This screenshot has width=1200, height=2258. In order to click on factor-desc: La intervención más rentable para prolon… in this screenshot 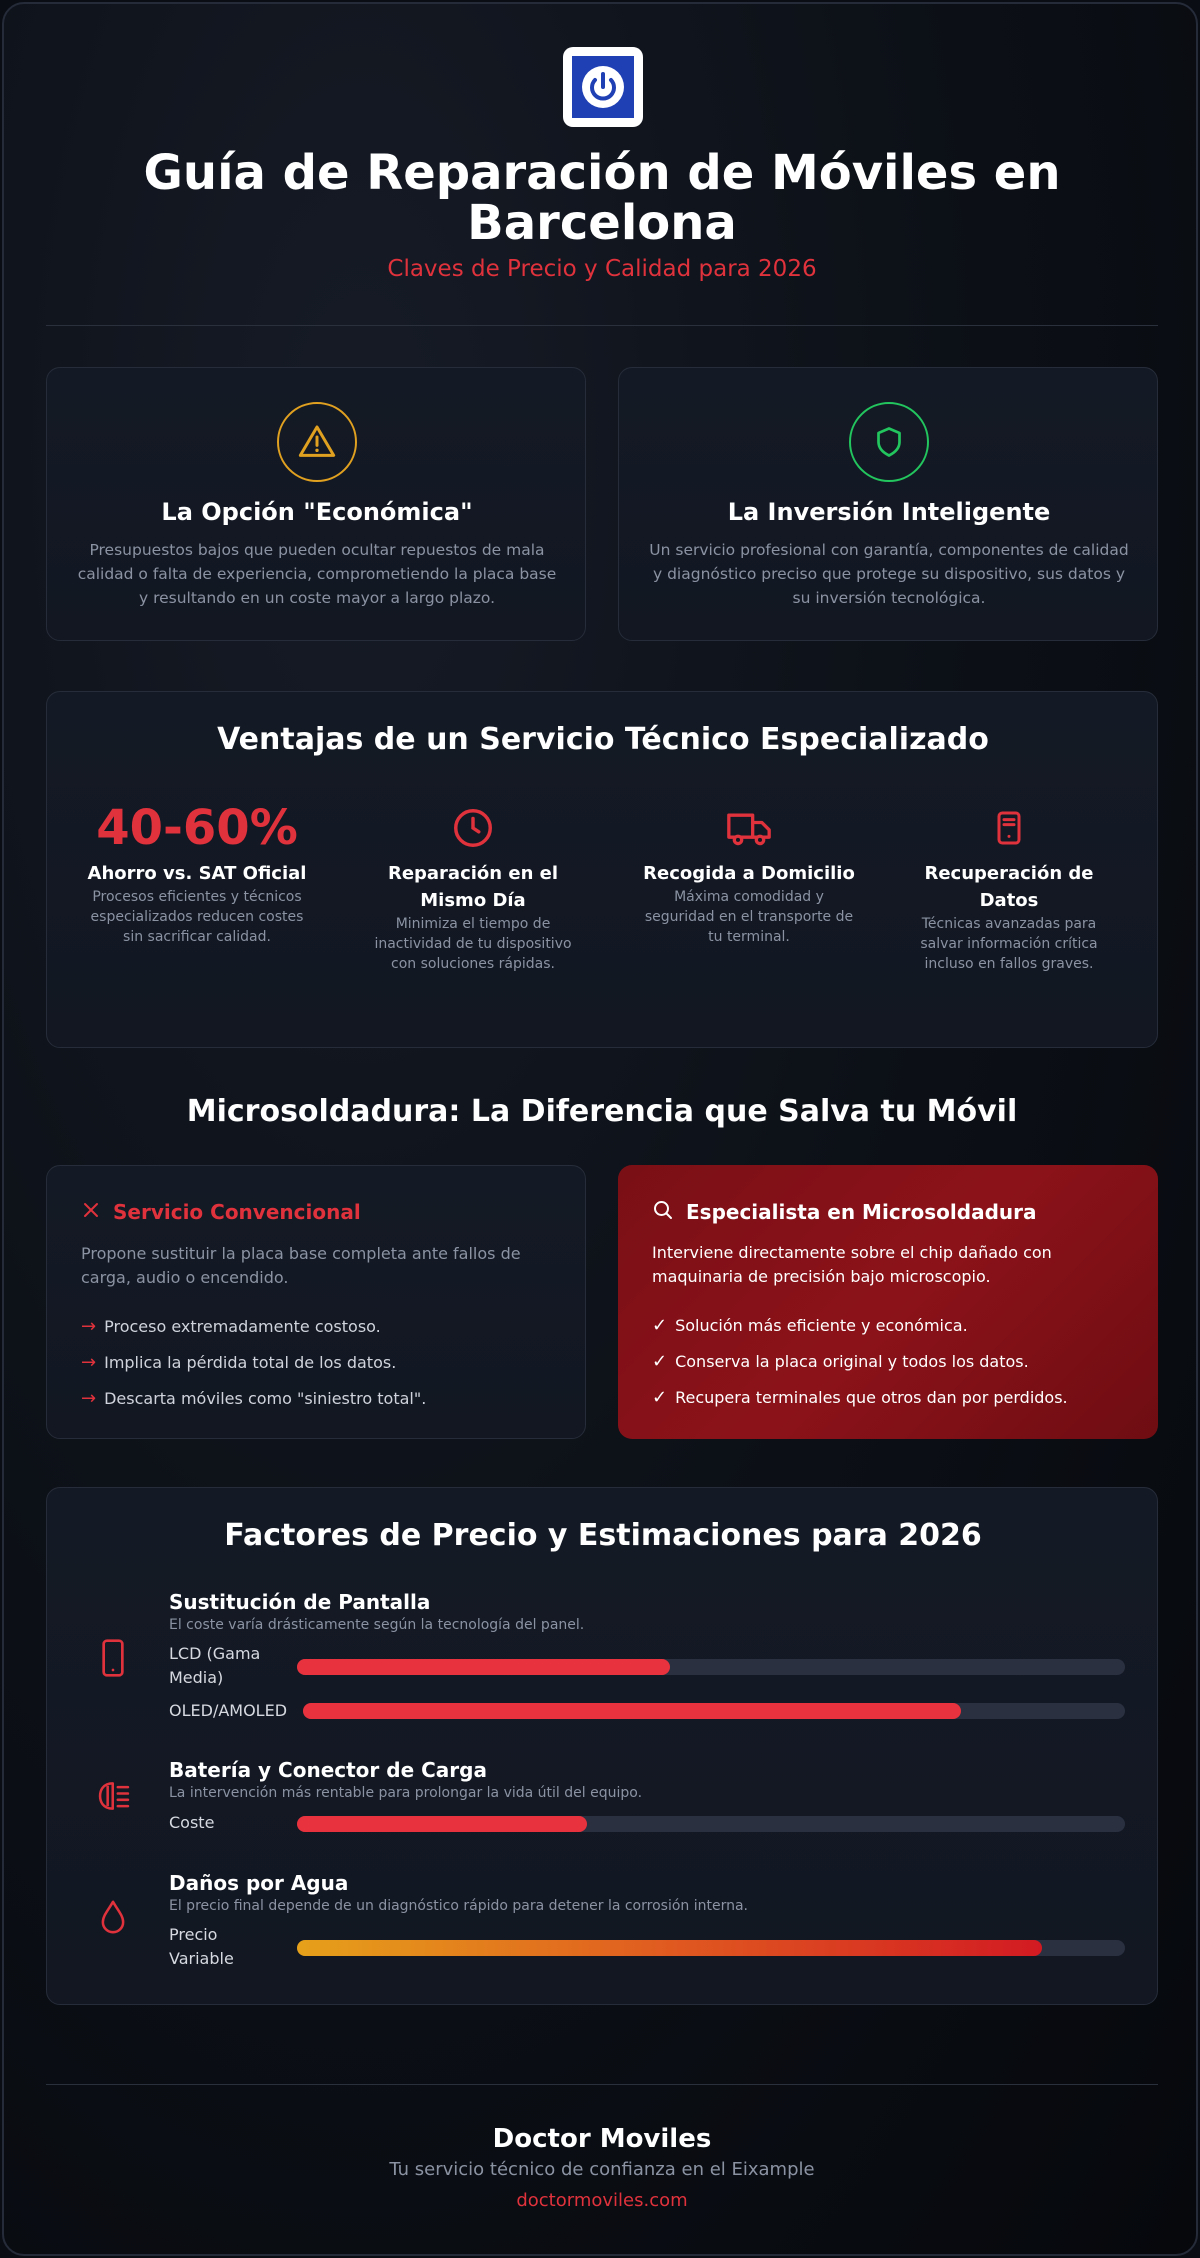, I will do `click(406, 1793)`.